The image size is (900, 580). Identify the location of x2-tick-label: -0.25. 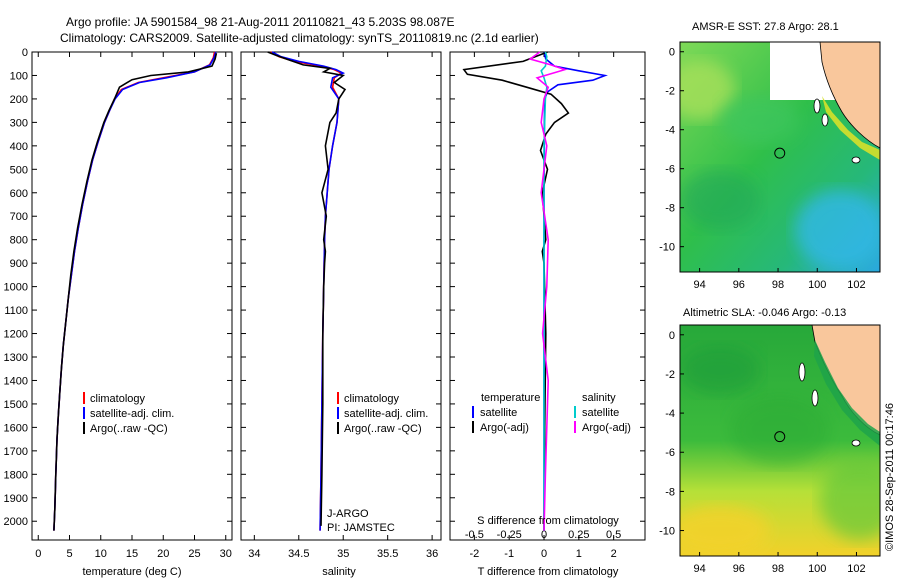
(509, 535).